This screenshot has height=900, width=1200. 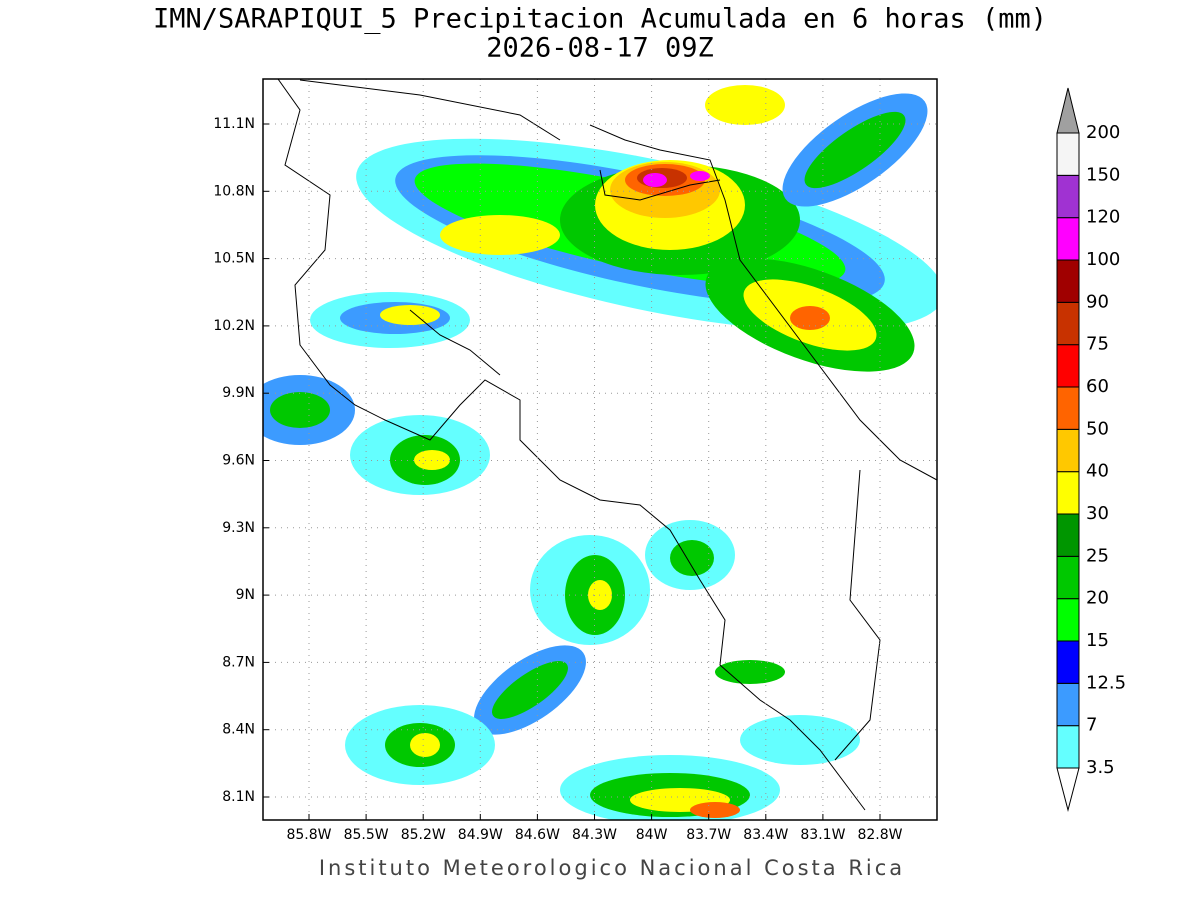 What do you see at coordinates (238, 393) in the screenshot?
I see `lat-label: 9.9N` at bounding box center [238, 393].